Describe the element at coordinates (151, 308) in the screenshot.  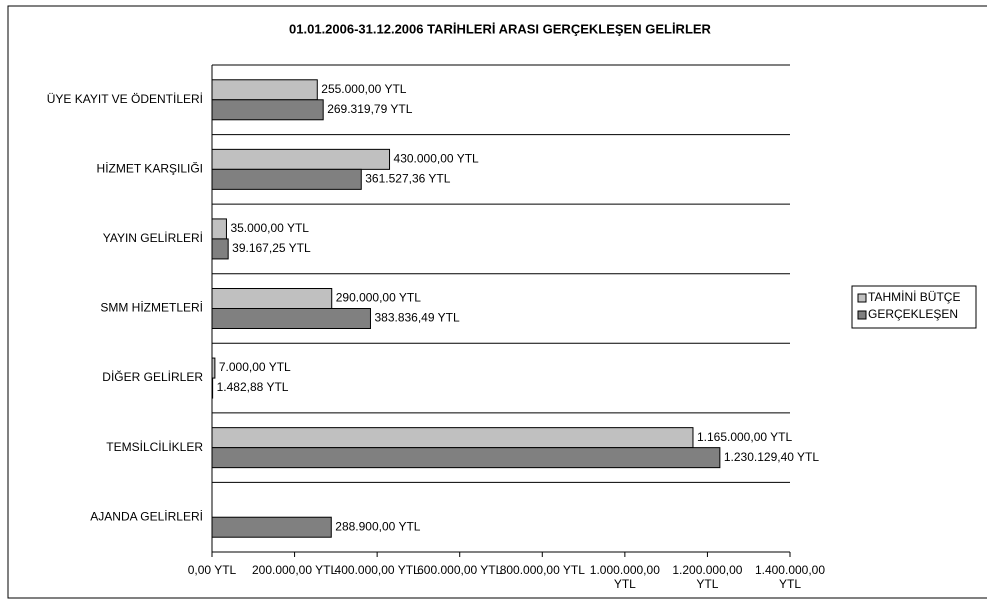
I see `category-label: SMM HİZMETLERİ` at that location.